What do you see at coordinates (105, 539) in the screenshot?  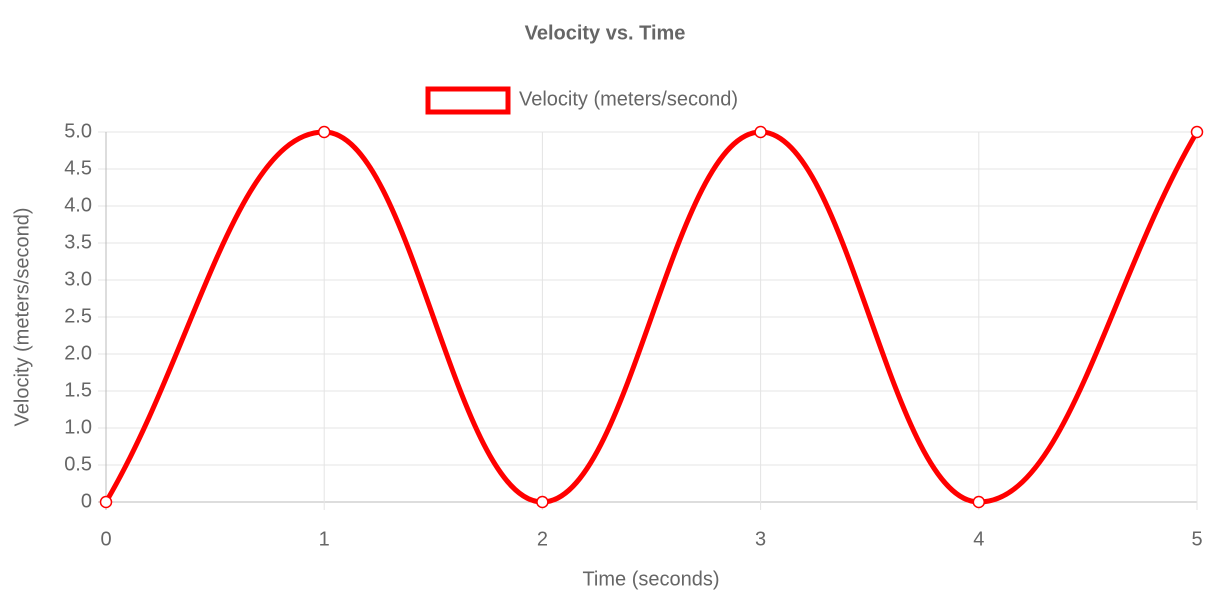 I see `x-tick-label: 0` at bounding box center [105, 539].